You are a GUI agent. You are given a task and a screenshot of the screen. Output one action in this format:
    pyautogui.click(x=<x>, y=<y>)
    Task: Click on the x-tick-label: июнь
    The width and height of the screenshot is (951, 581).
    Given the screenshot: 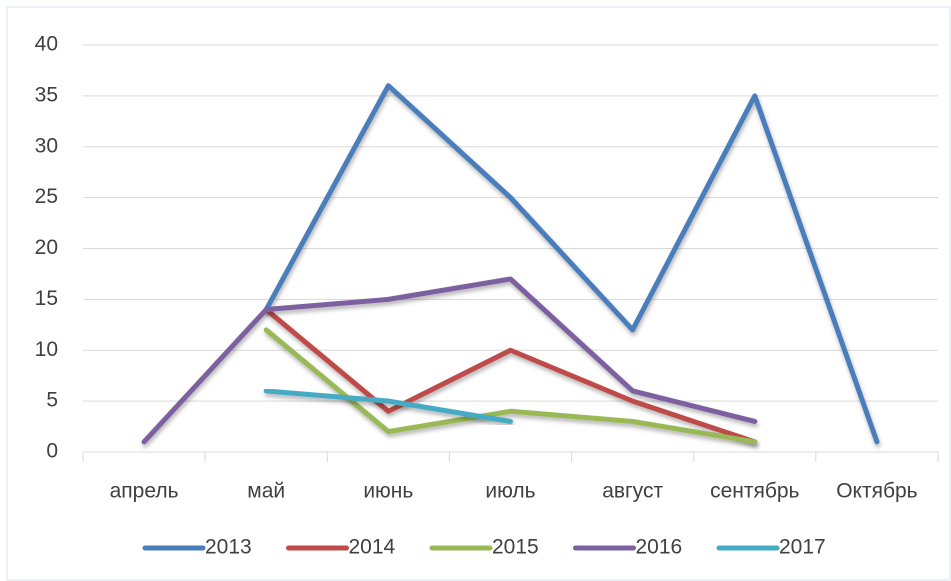 What is the action you would take?
    pyautogui.click(x=388, y=491)
    